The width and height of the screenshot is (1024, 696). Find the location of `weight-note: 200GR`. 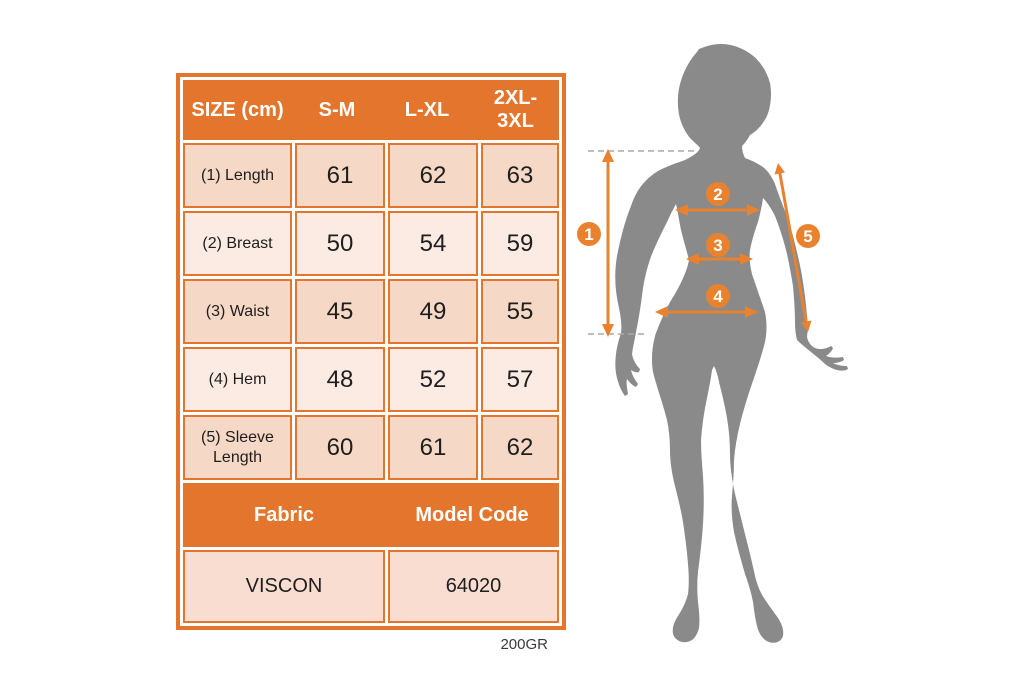

weight-note: 200GR is located at coordinates (524, 644).